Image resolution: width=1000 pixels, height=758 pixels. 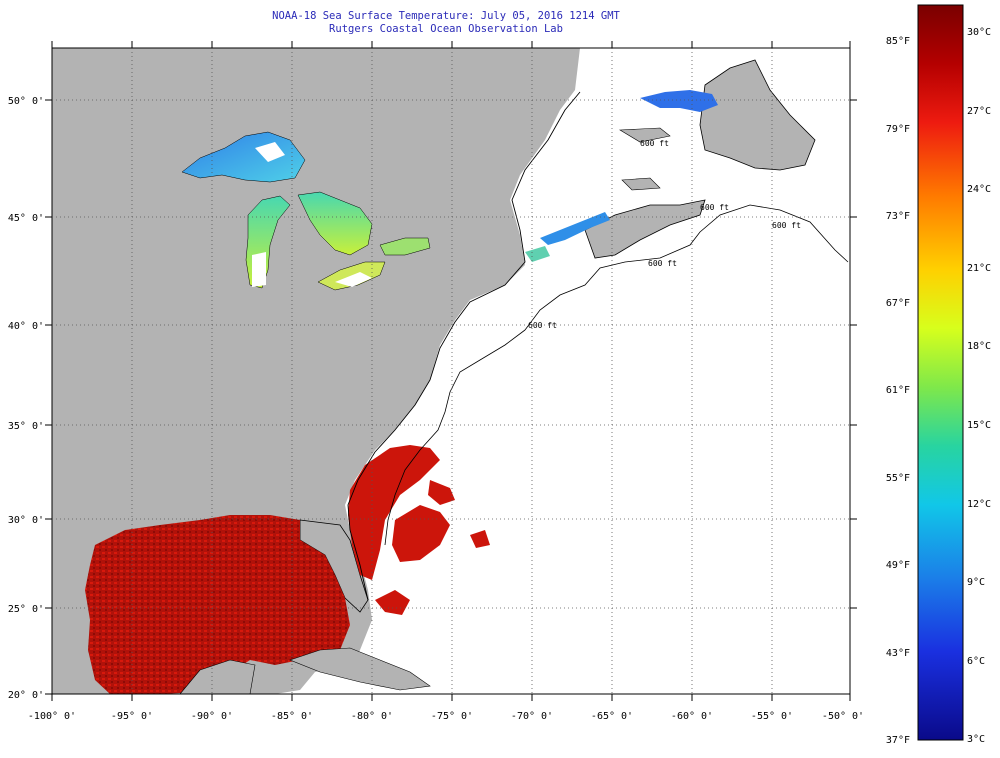 I want to click on isobath-label-1: 600 ft, so click(x=542, y=325).